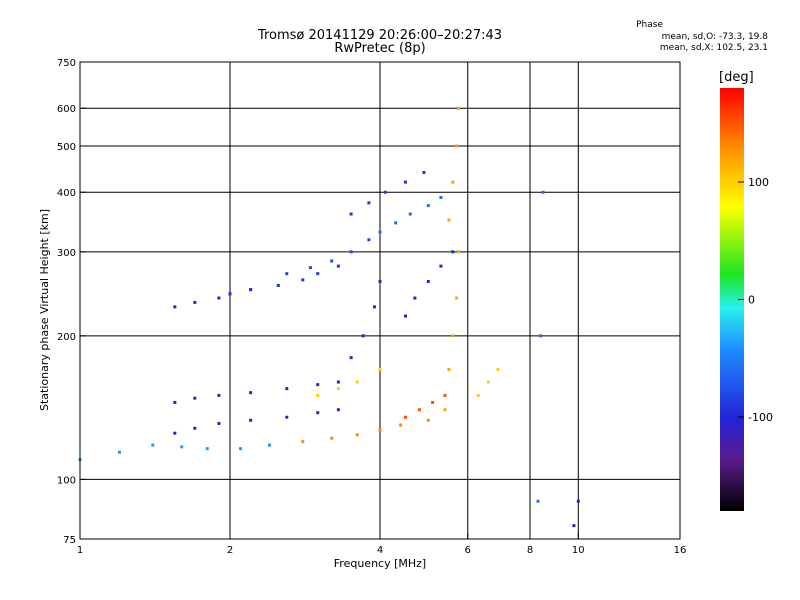  What do you see at coordinates (66, 109) in the screenshot?
I see `y-tick-label: 600` at bounding box center [66, 109].